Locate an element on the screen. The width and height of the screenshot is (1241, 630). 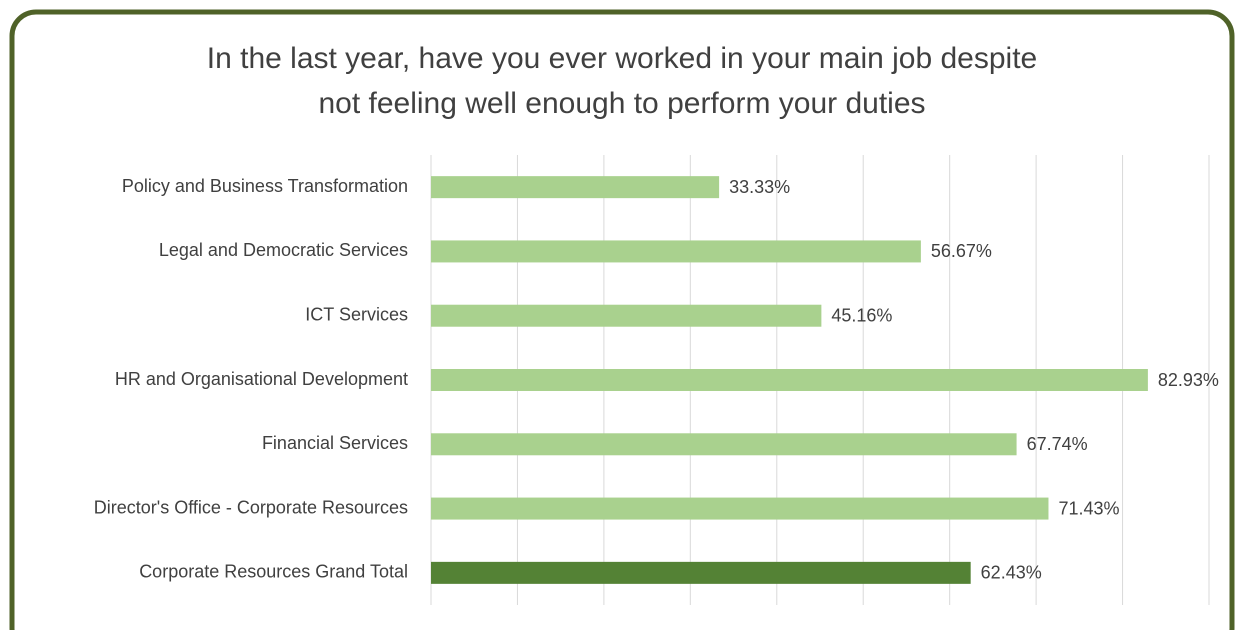
data-label: 56.67% is located at coordinates (961, 251).